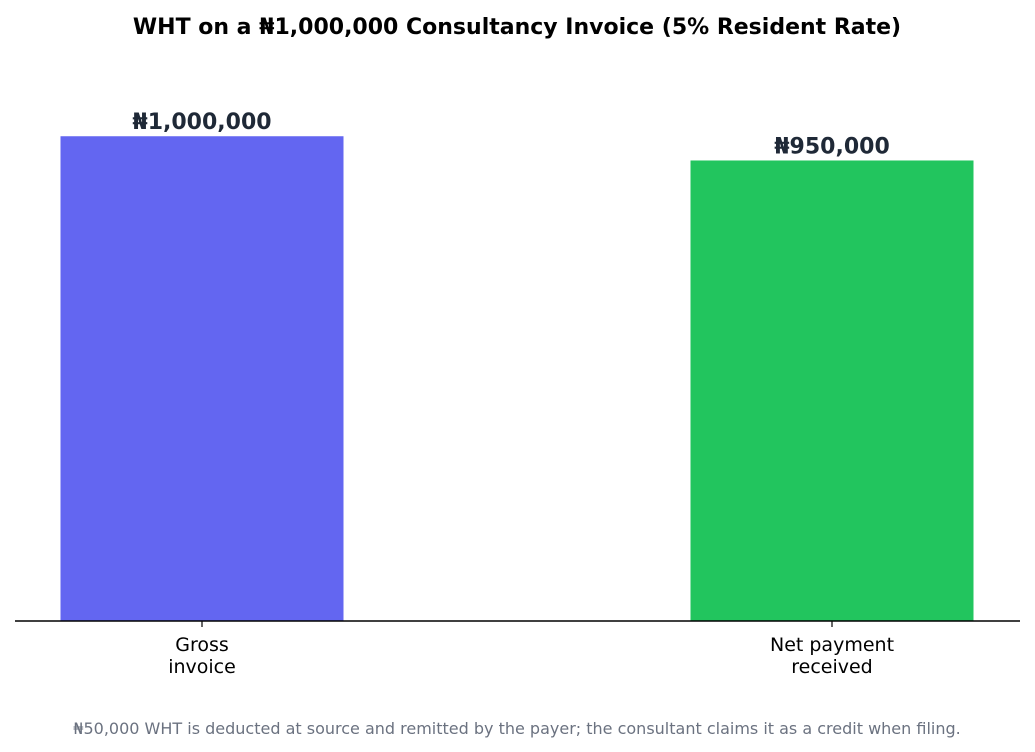 This screenshot has height=752, width=1035. I want to click on value-label-1: ₦950,000, so click(832, 146).